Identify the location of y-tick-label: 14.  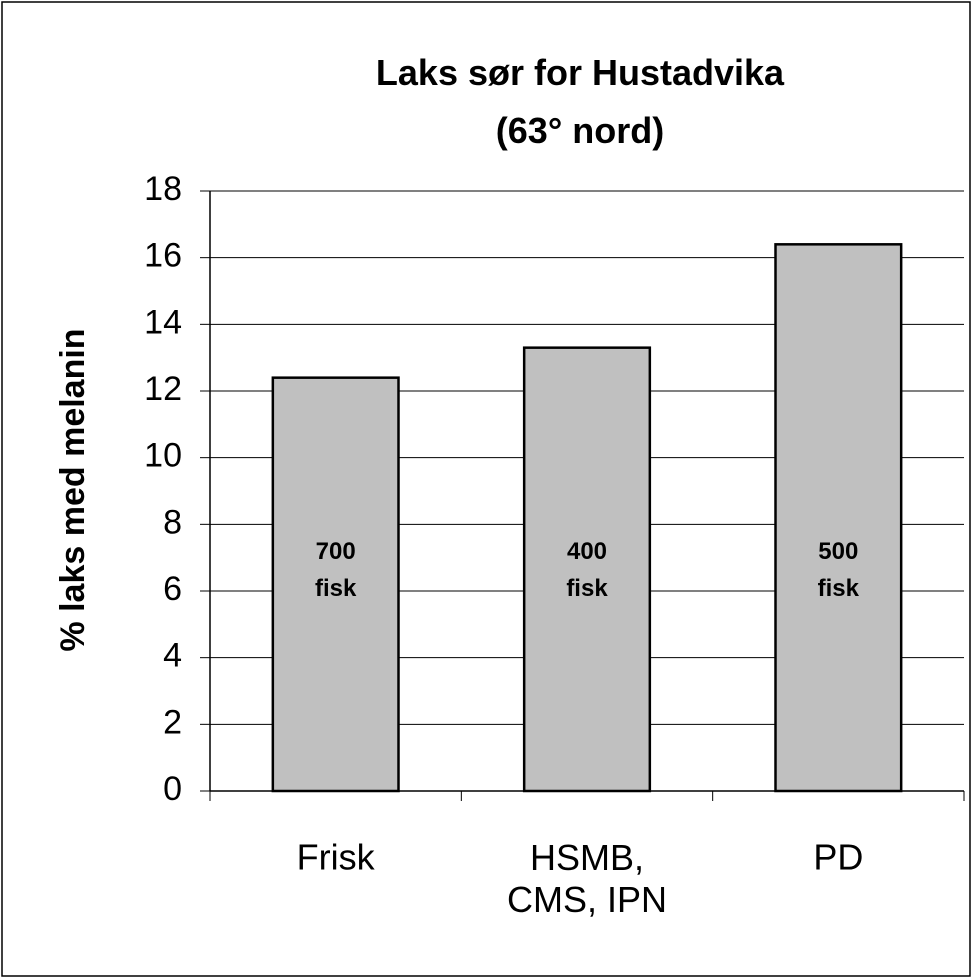
(163, 322).